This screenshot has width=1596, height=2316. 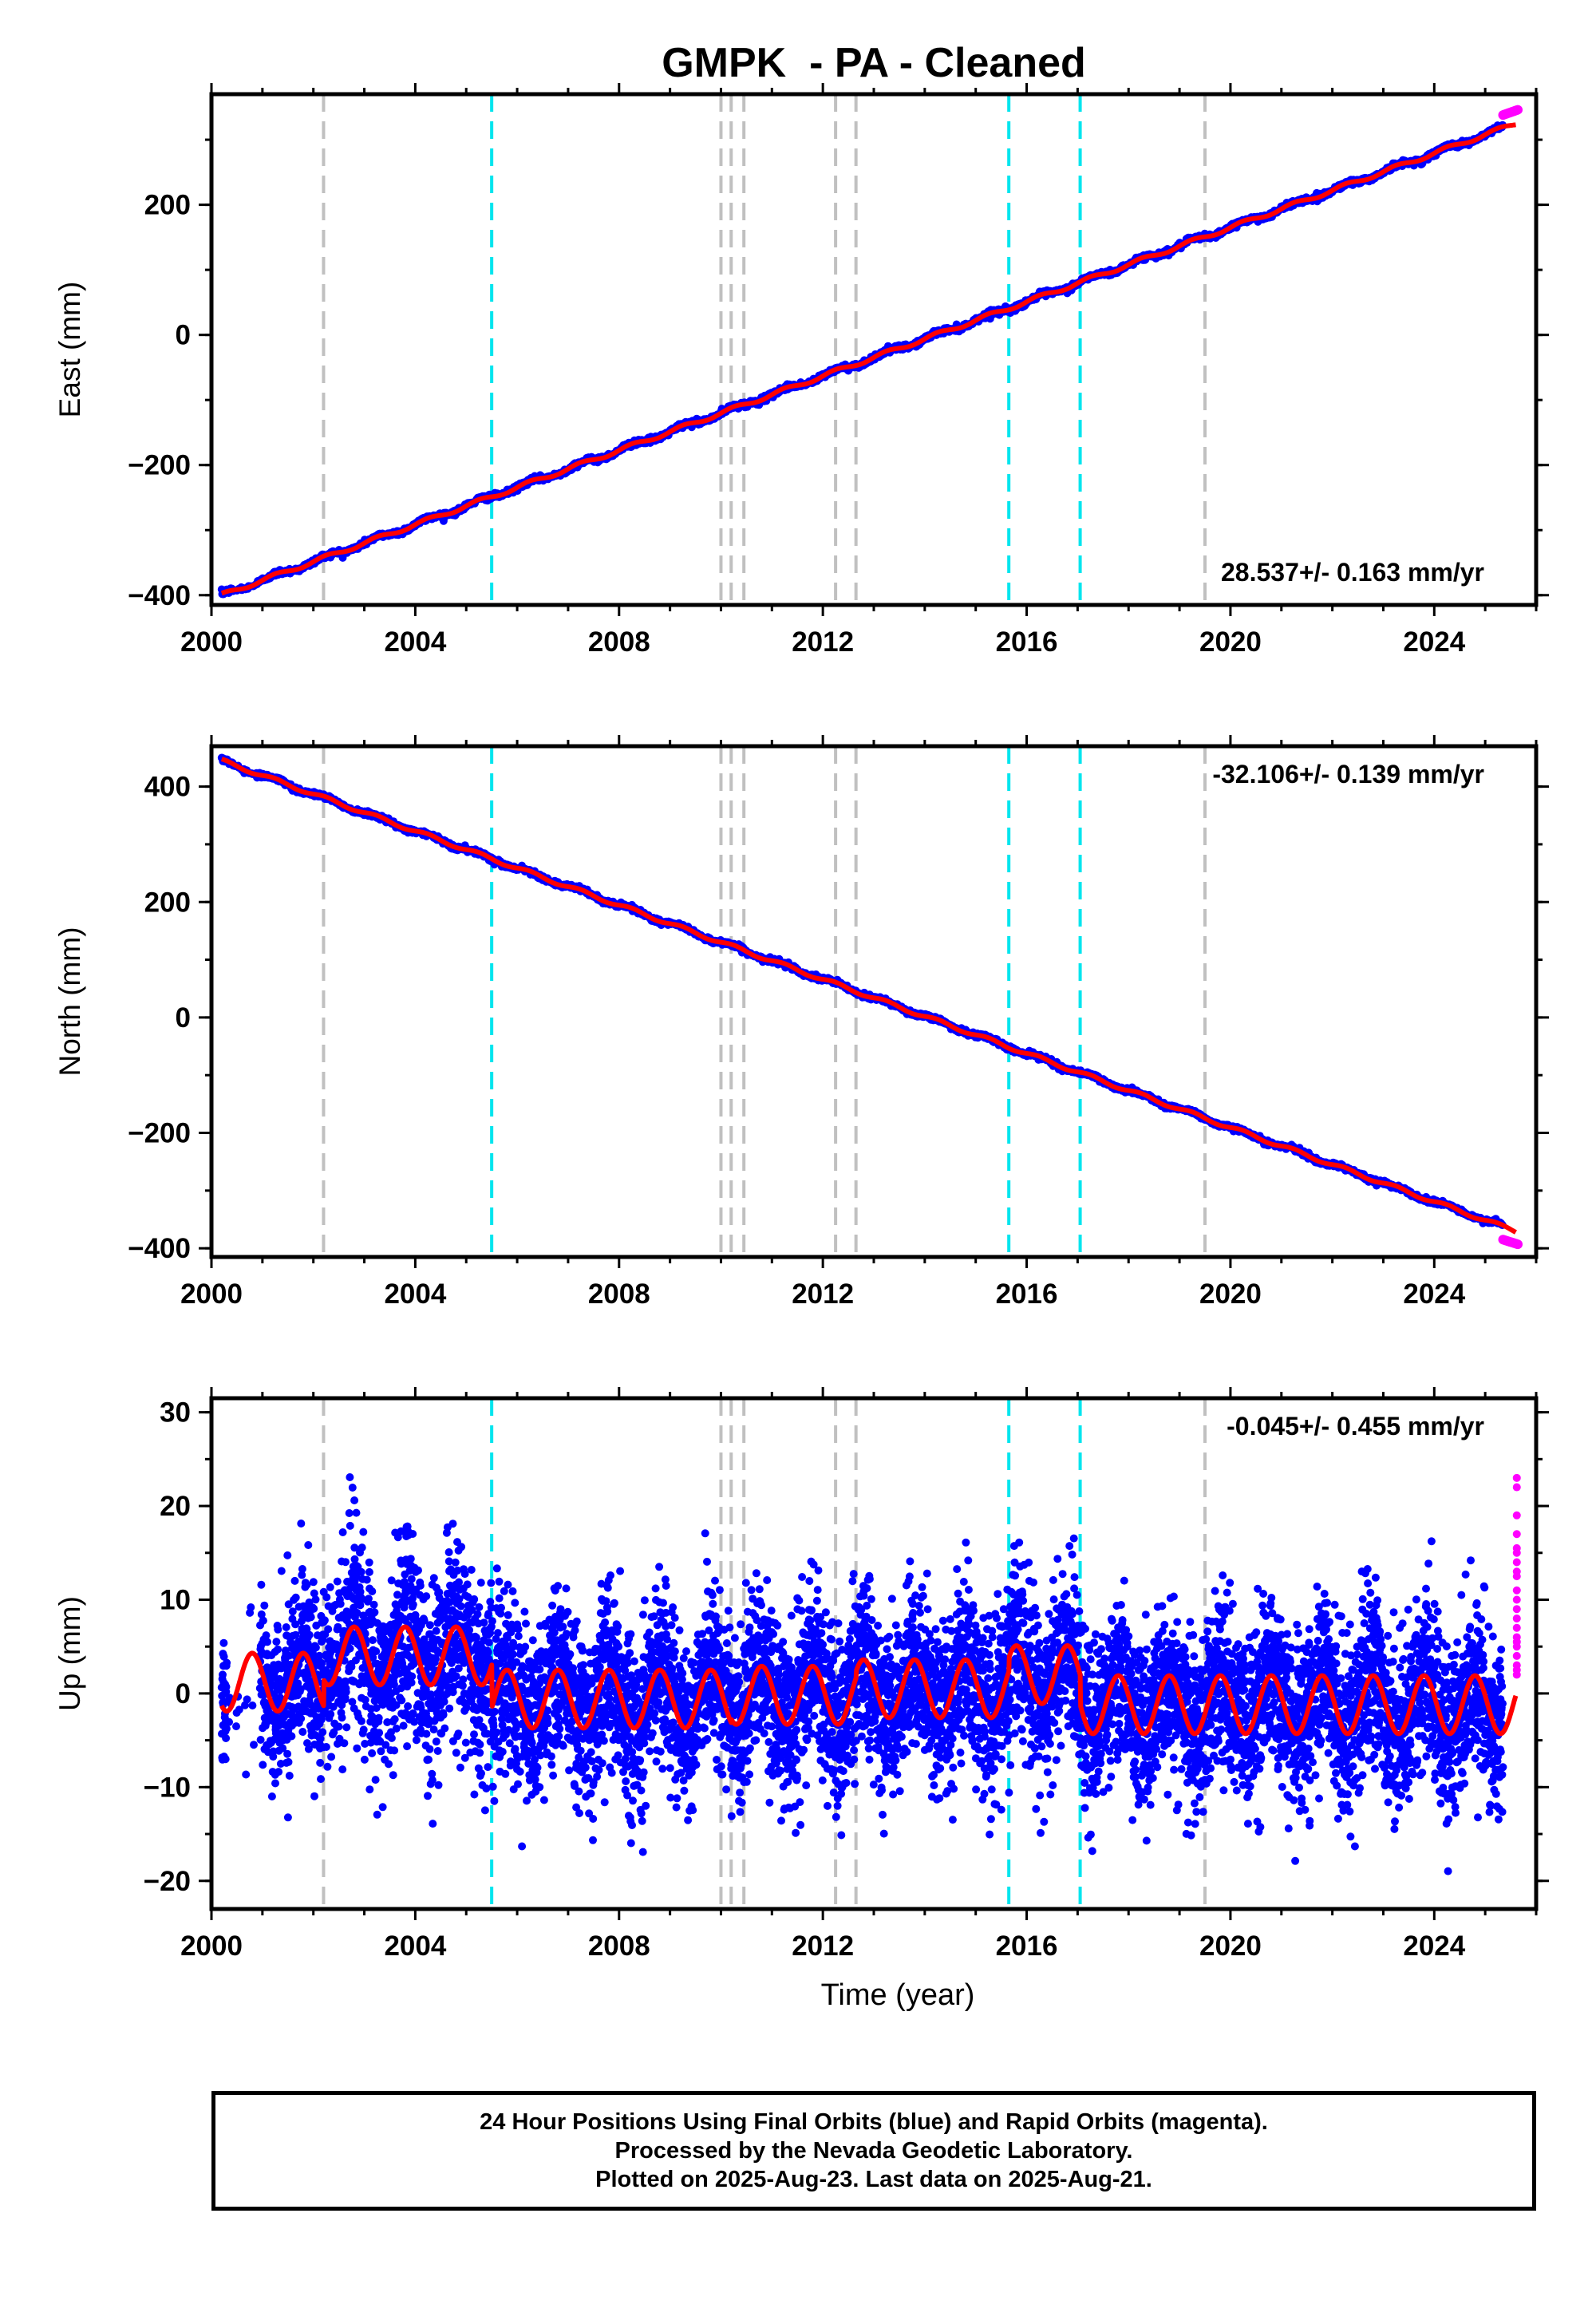 I want to click on rapid-orbit-points-east, so click(x=1510, y=113).